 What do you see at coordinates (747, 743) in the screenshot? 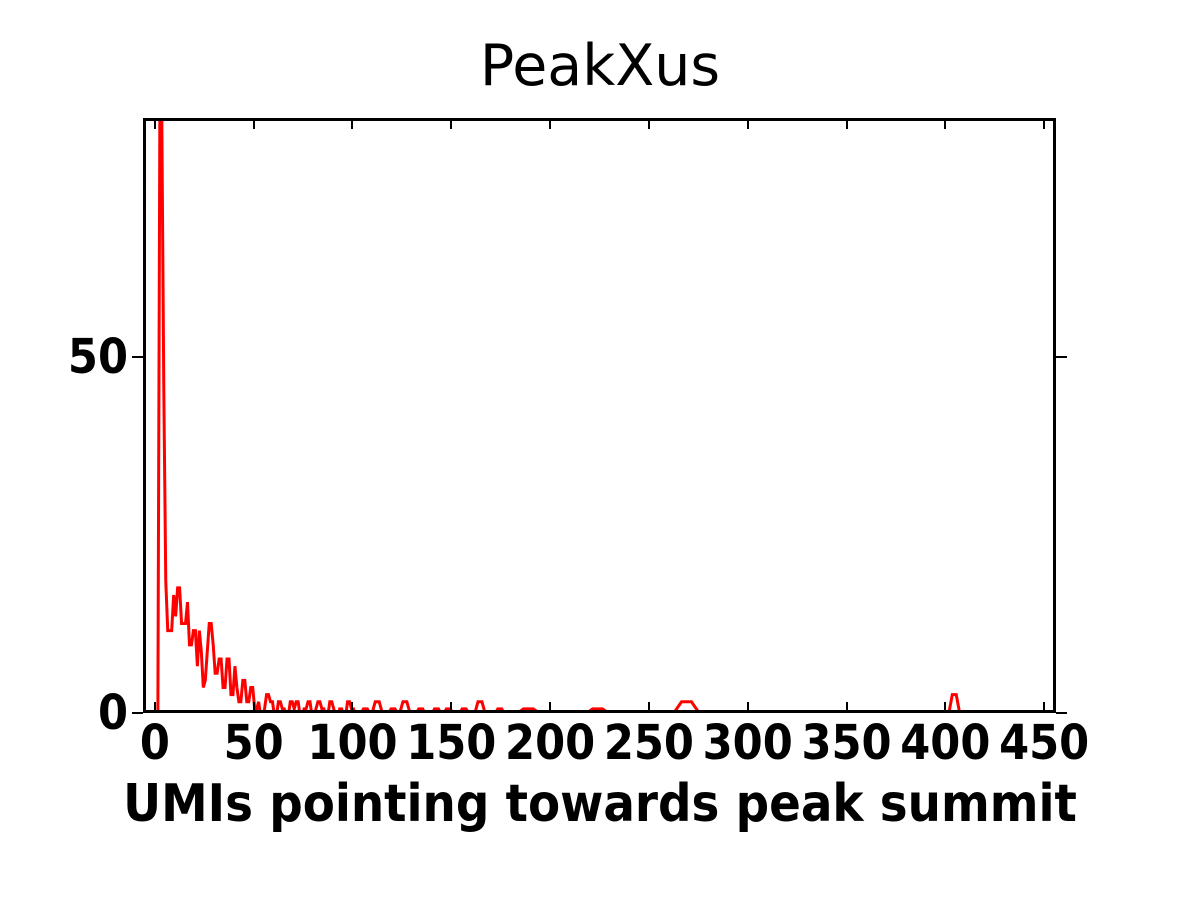
I see `x-tick-label: 300` at bounding box center [747, 743].